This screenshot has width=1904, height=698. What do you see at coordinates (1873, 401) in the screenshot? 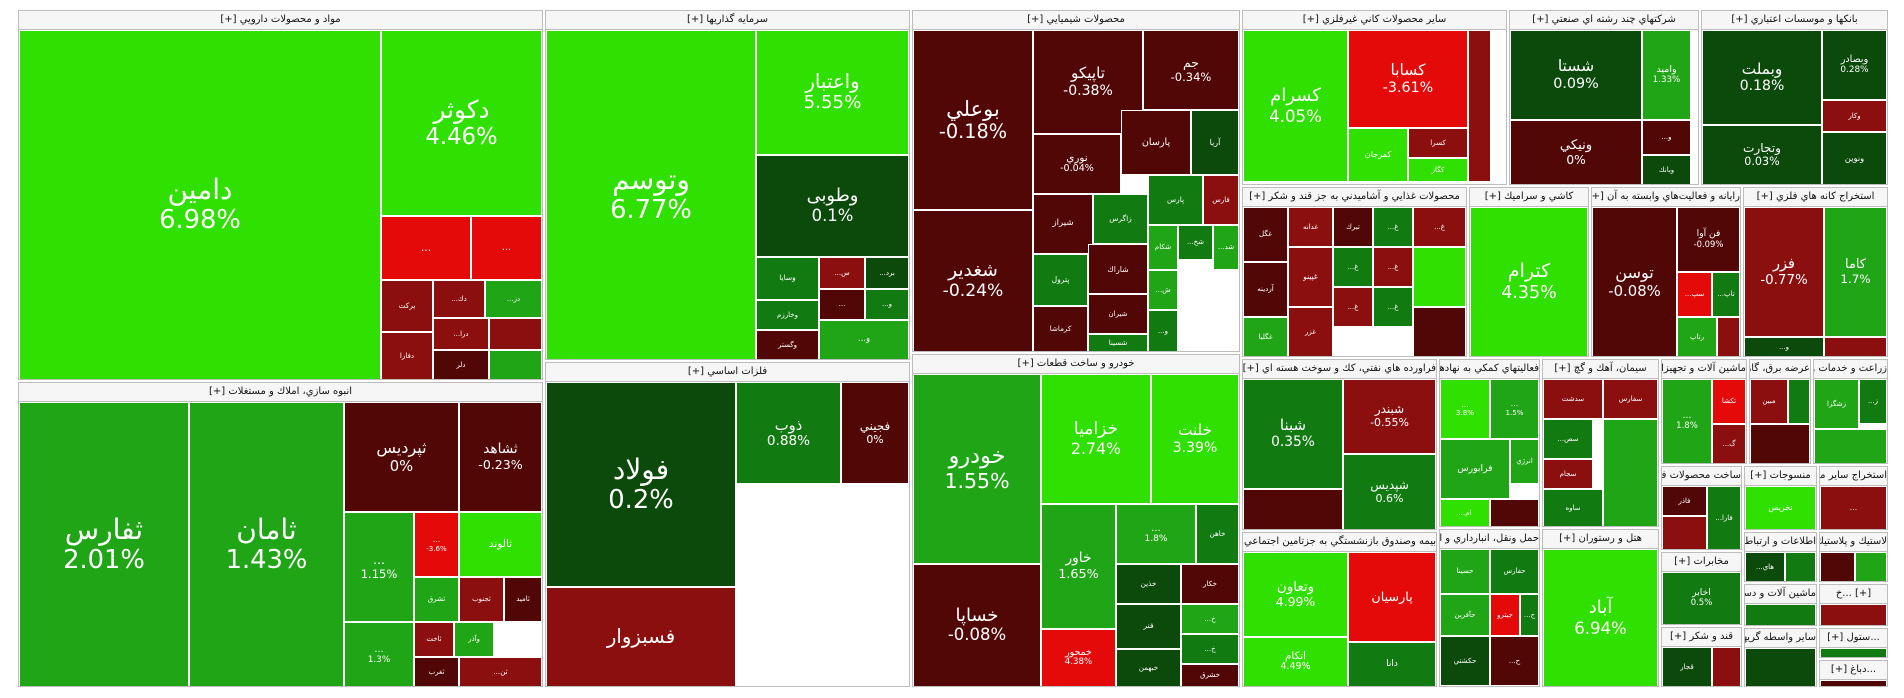
I see `treemap-cell: ...ز` at bounding box center [1873, 401].